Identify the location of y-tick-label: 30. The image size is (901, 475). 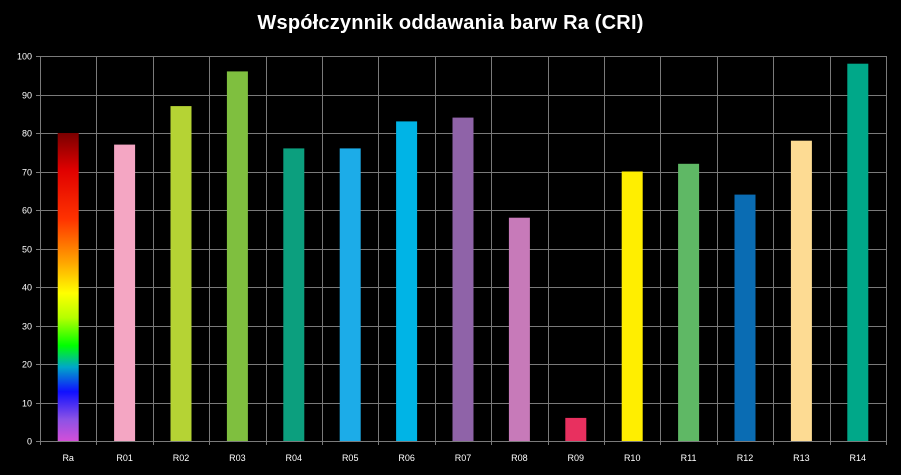
(27, 327).